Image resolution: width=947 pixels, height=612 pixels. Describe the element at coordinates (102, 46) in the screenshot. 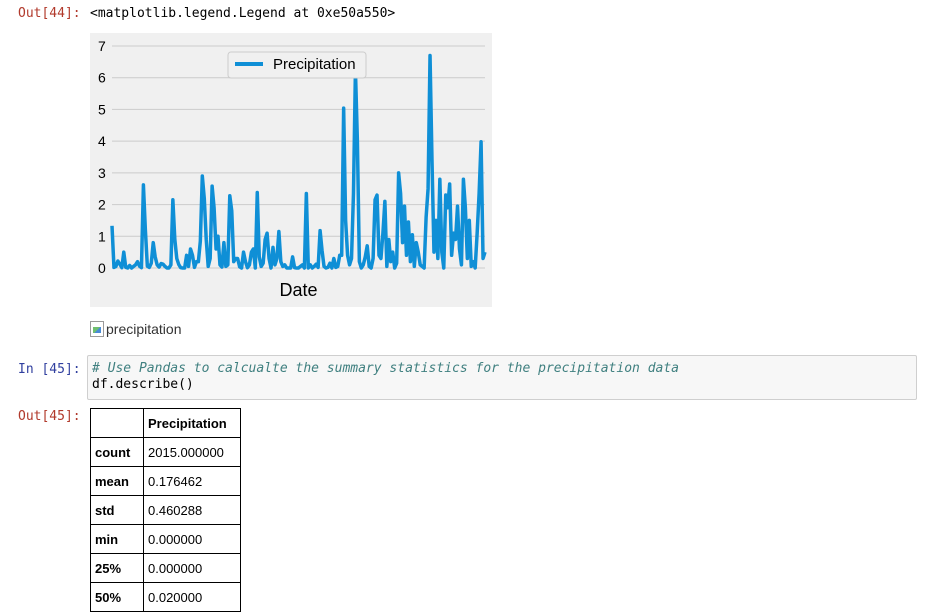

I see `y-tick-label: 7` at that location.